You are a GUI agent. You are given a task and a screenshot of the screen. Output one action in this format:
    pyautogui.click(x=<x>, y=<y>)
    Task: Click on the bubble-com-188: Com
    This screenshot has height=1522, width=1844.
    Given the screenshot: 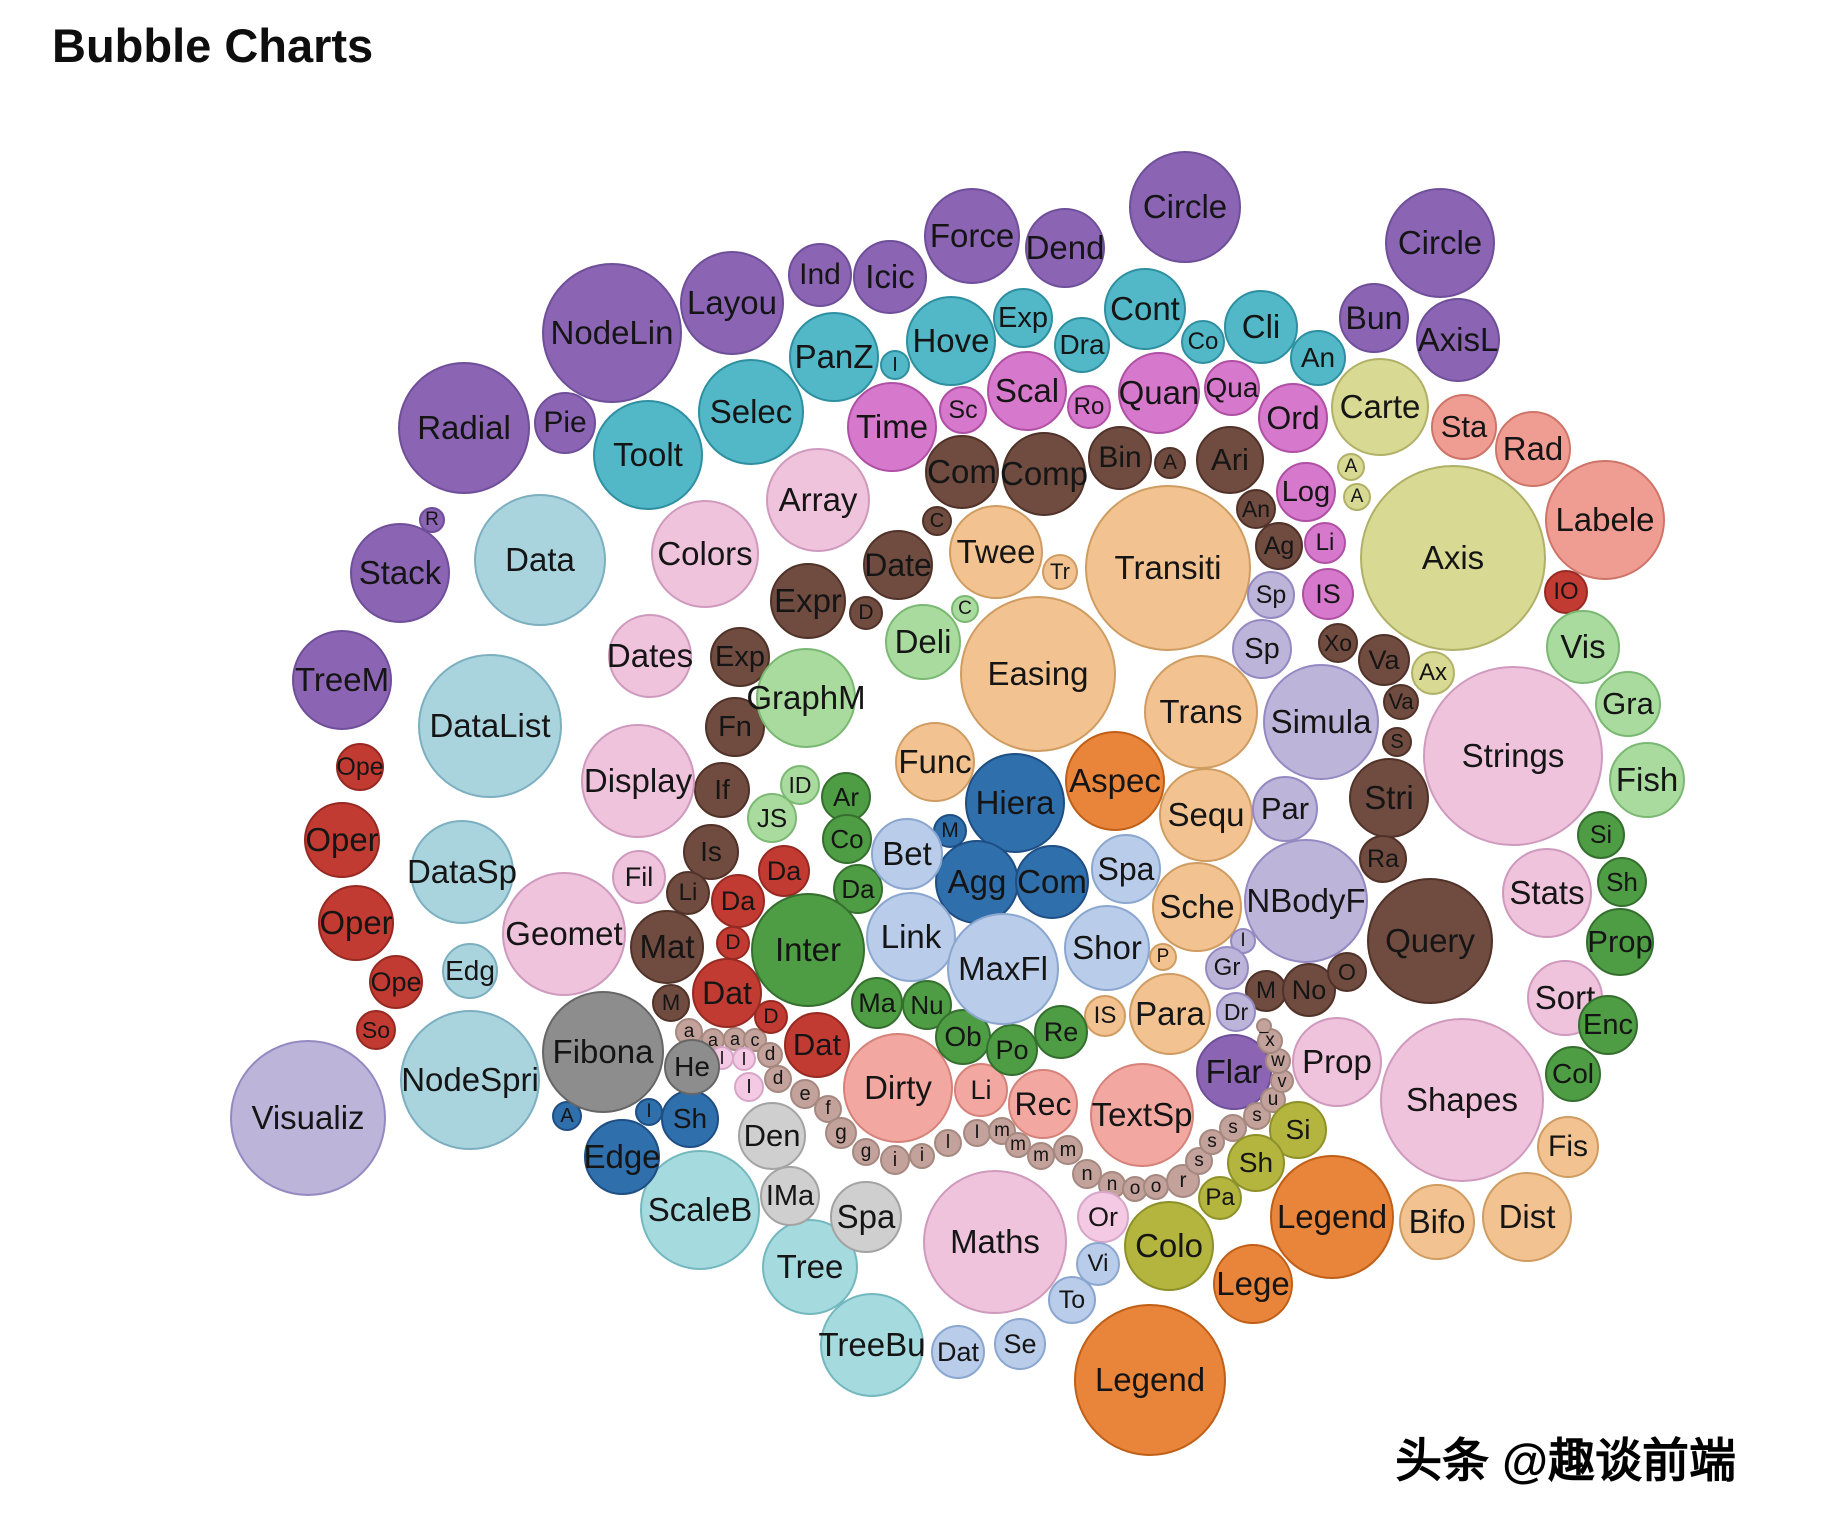 What is the action you would take?
    pyautogui.click(x=1052, y=882)
    